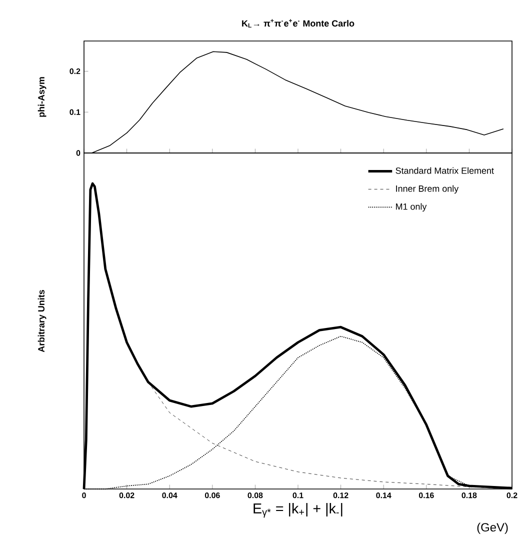  What do you see at coordinates (445, 170) in the screenshot?
I see `legend-label: Standard Matrix Element` at bounding box center [445, 170].